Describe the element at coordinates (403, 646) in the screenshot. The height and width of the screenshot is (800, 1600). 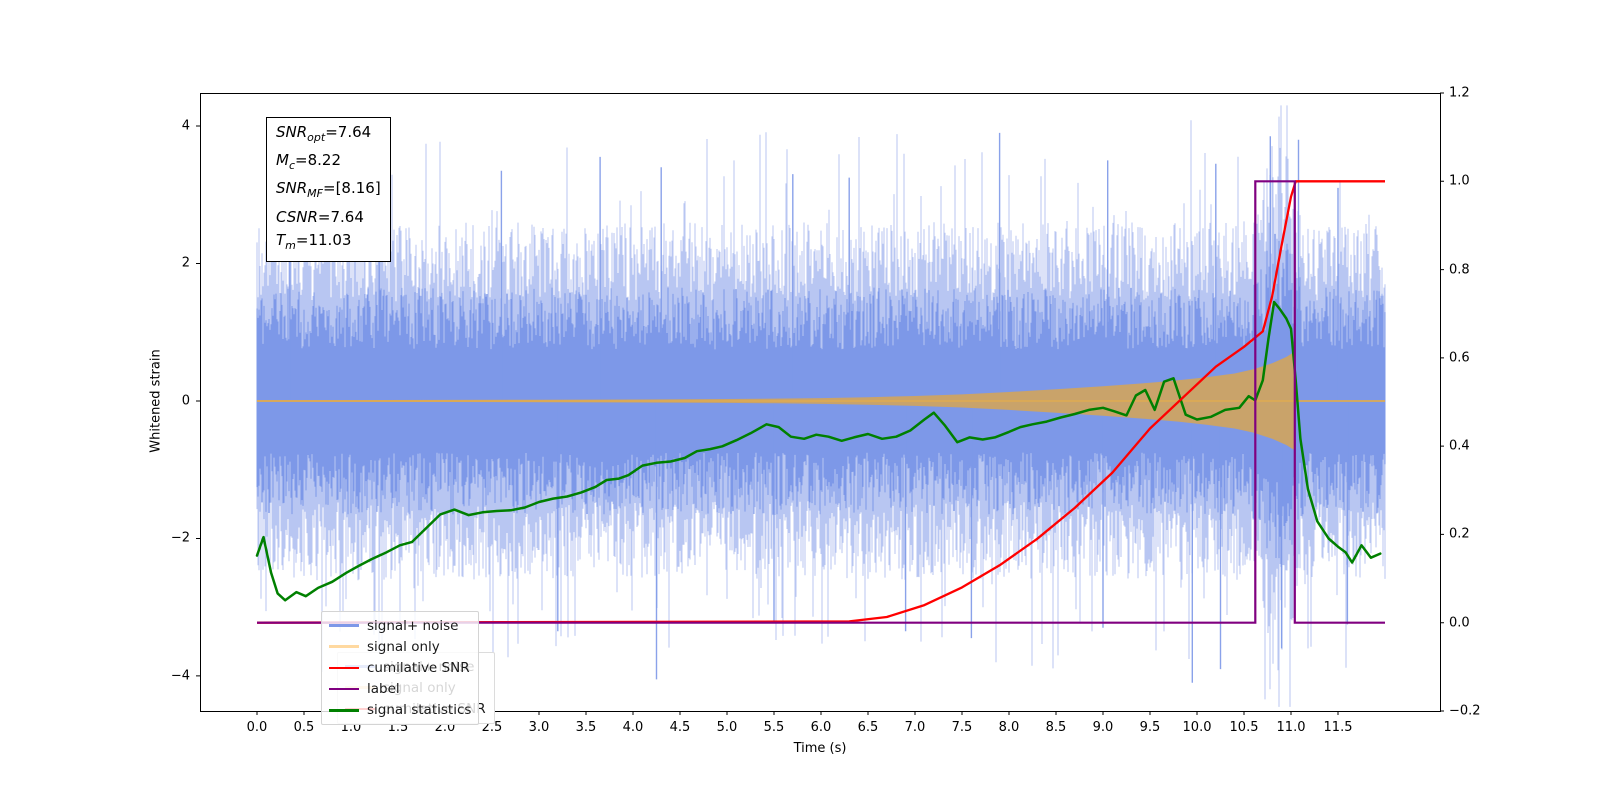
I see `legend-item-label: signal only` at that location.